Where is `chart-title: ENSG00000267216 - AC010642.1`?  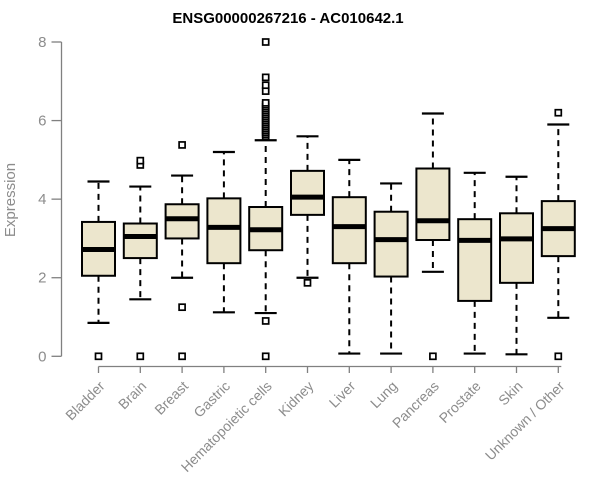 chart-title: ENSG00000267216 - AC010642.1 is located at coordinates (287, 18).